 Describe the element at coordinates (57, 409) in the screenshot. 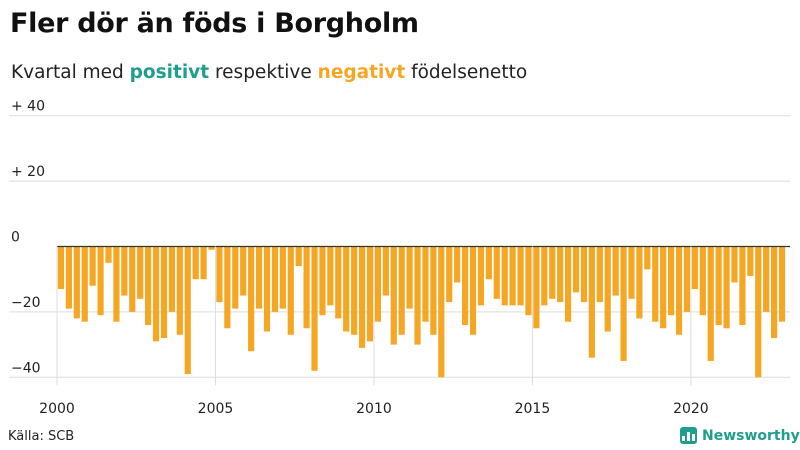

I see `x-tick-label: 2000` at that location.